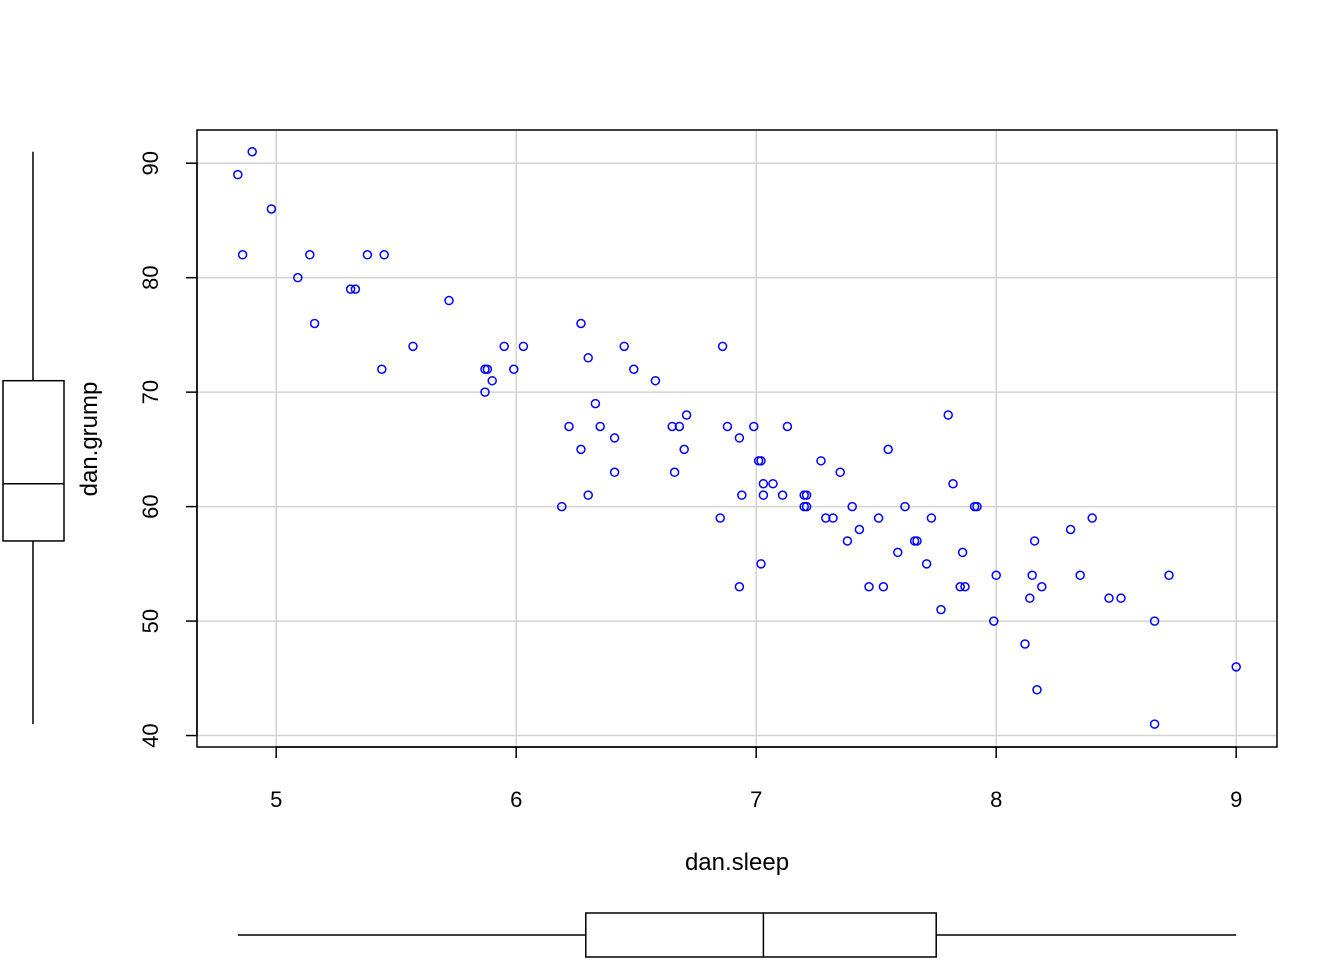  I want to click on x-axis-title: dan.sleep, so click(737, 862).